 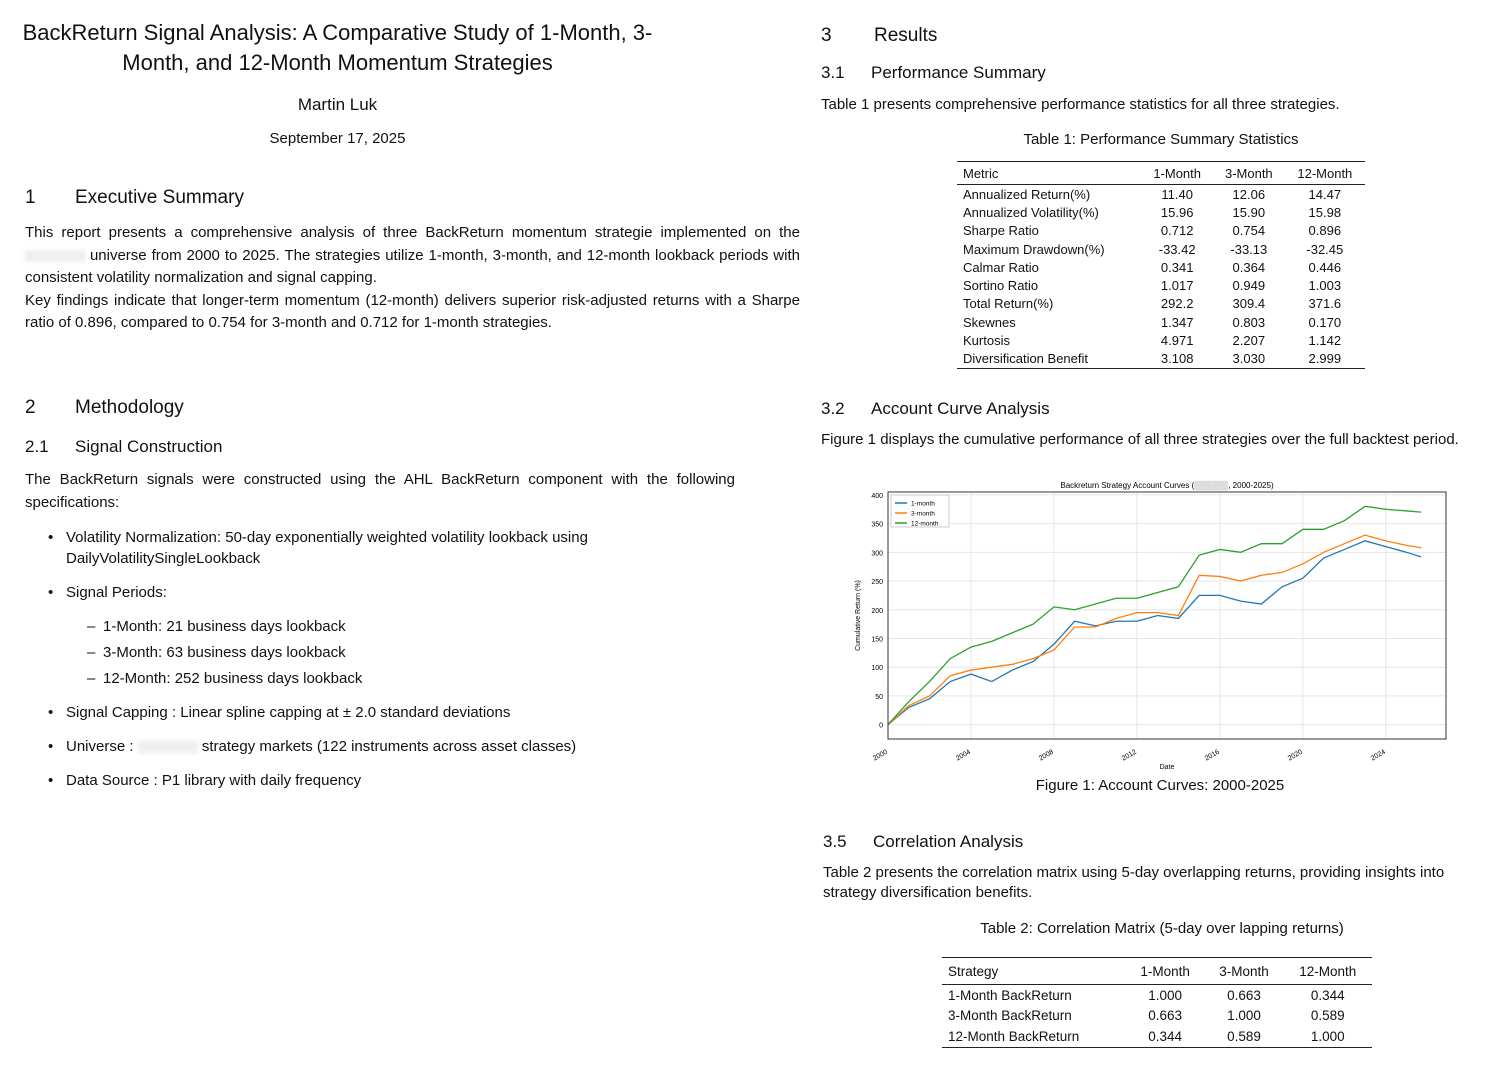 I want to click on y-tick-label: 400, so click(x=877, y=496).